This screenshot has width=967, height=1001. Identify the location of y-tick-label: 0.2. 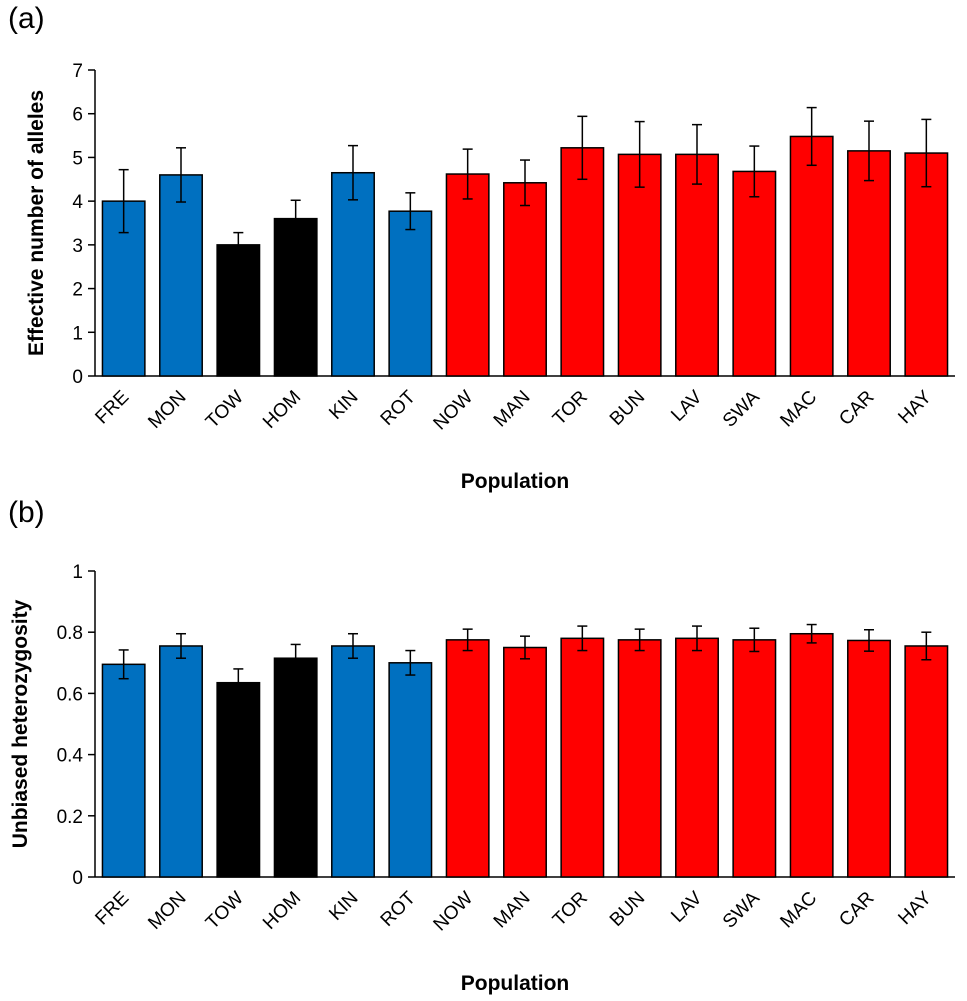
(70, 817).